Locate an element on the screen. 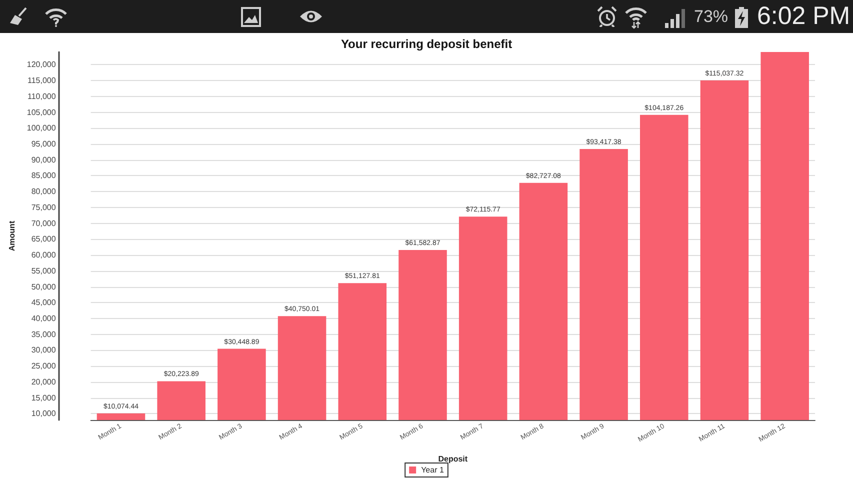 This screenshot has height=480, width=853. y-tick-label: 35,000 is located at coordinates (43, 334).